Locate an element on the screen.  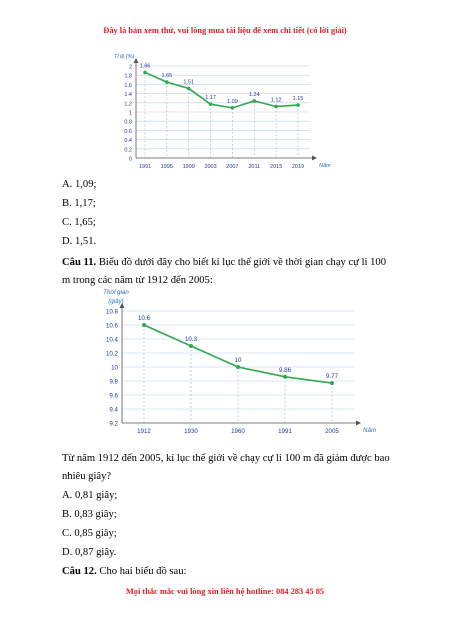
y-axis-label: Tỉ lệ (%) is located at coordinates (124, 56).